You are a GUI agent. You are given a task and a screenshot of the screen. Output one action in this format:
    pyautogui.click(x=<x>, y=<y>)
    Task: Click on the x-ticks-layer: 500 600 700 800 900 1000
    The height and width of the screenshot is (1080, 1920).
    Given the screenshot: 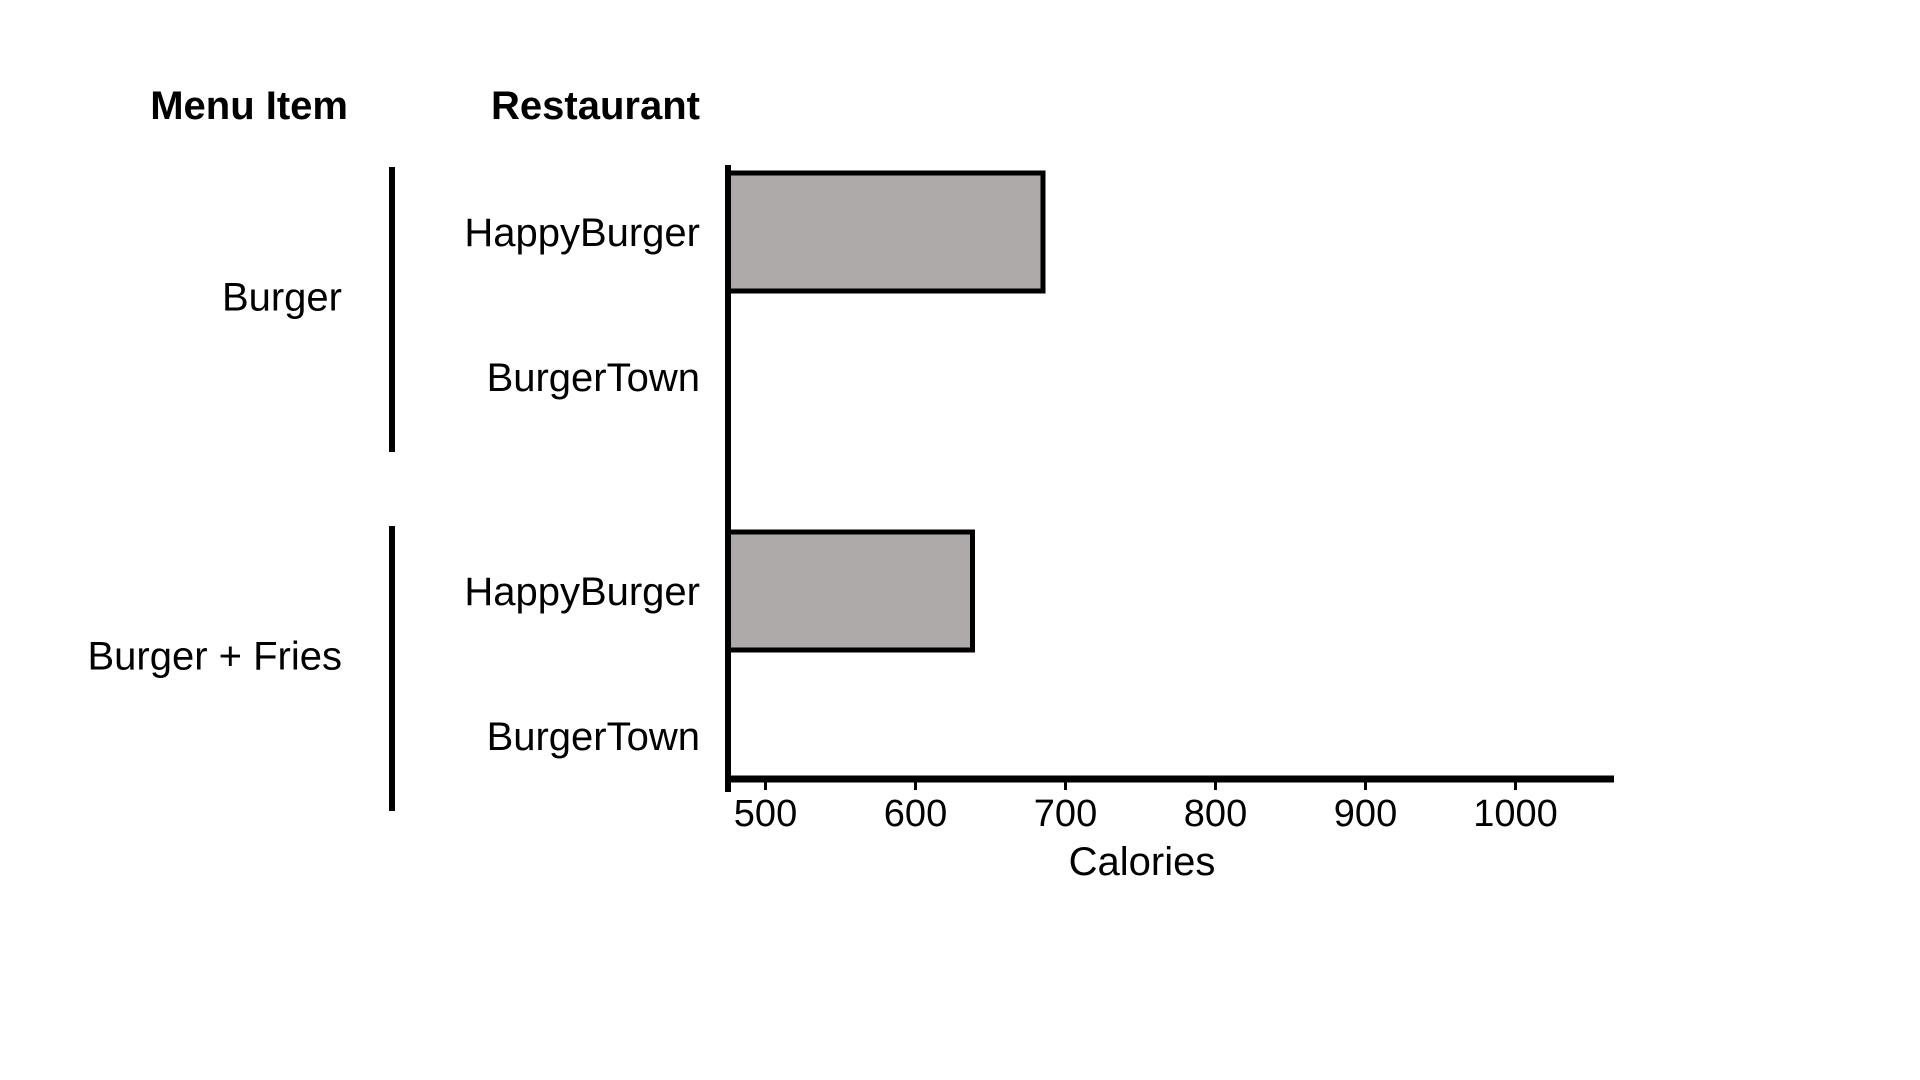 What is the action you would take?
    pyautogui.click(x=1146, y=807)
    